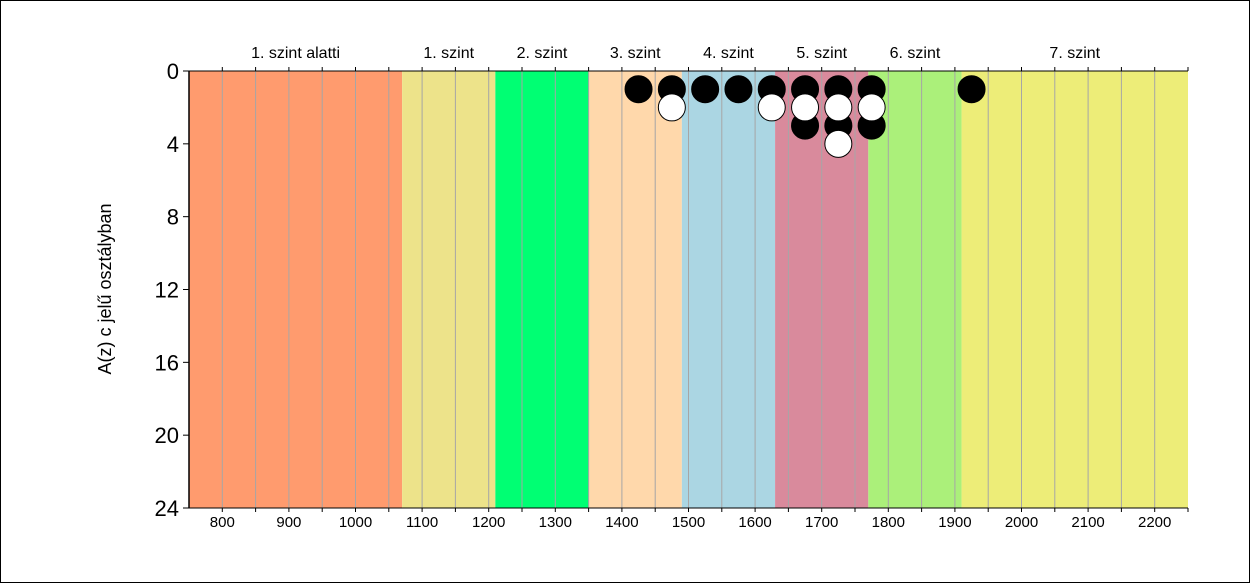  I want to click on y-tick-label: 12, so click(167, 290).